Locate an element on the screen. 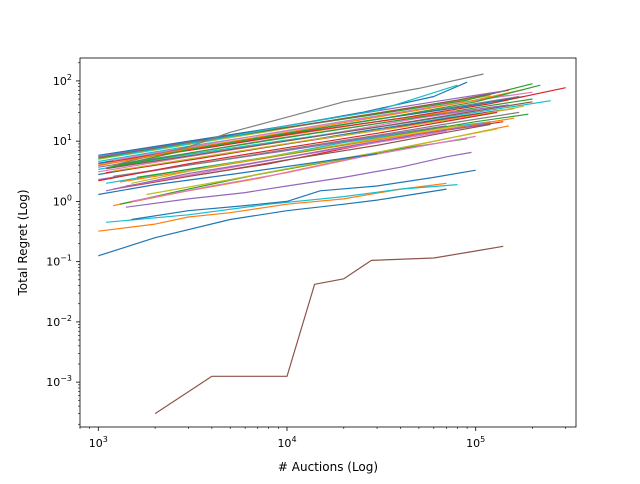 This screenshot has width=640, height=484. x-axis-label: # Auctions (Log) is located at coordinates (328, 467).